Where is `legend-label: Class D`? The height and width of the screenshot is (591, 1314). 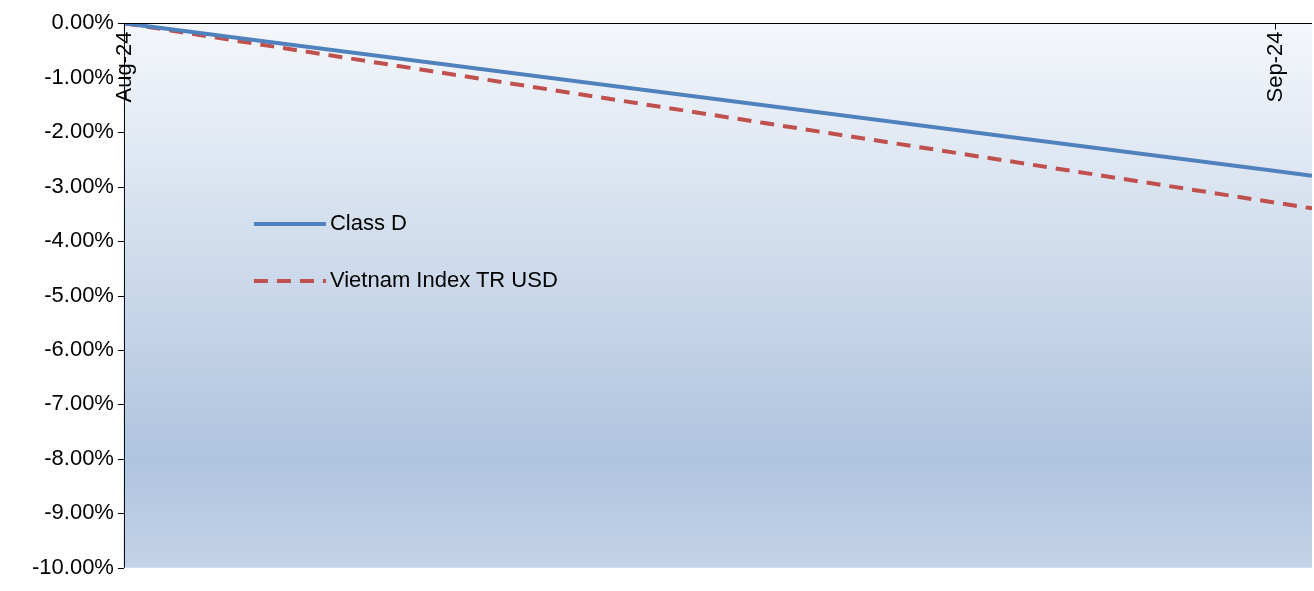 legend-label: Class D is located at coordinates (368, 222).